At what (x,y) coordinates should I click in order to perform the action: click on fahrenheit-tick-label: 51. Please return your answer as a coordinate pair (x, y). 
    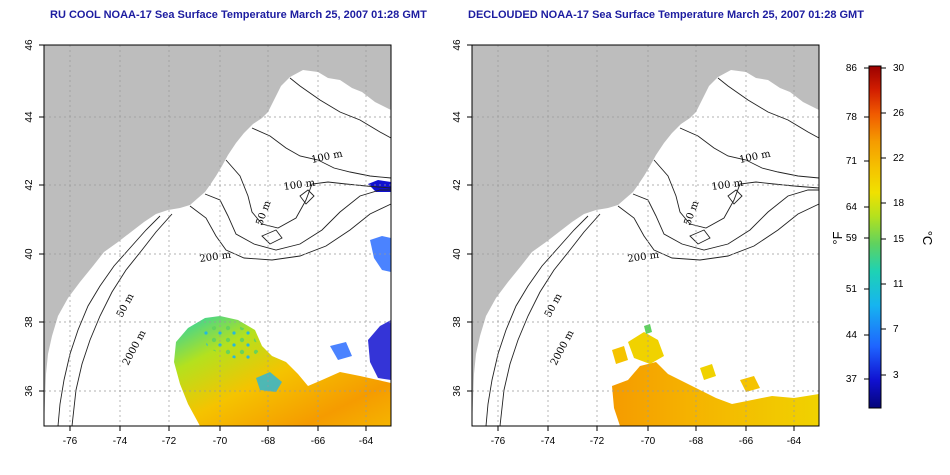
    Looking at the image, I should click on (852, 289).